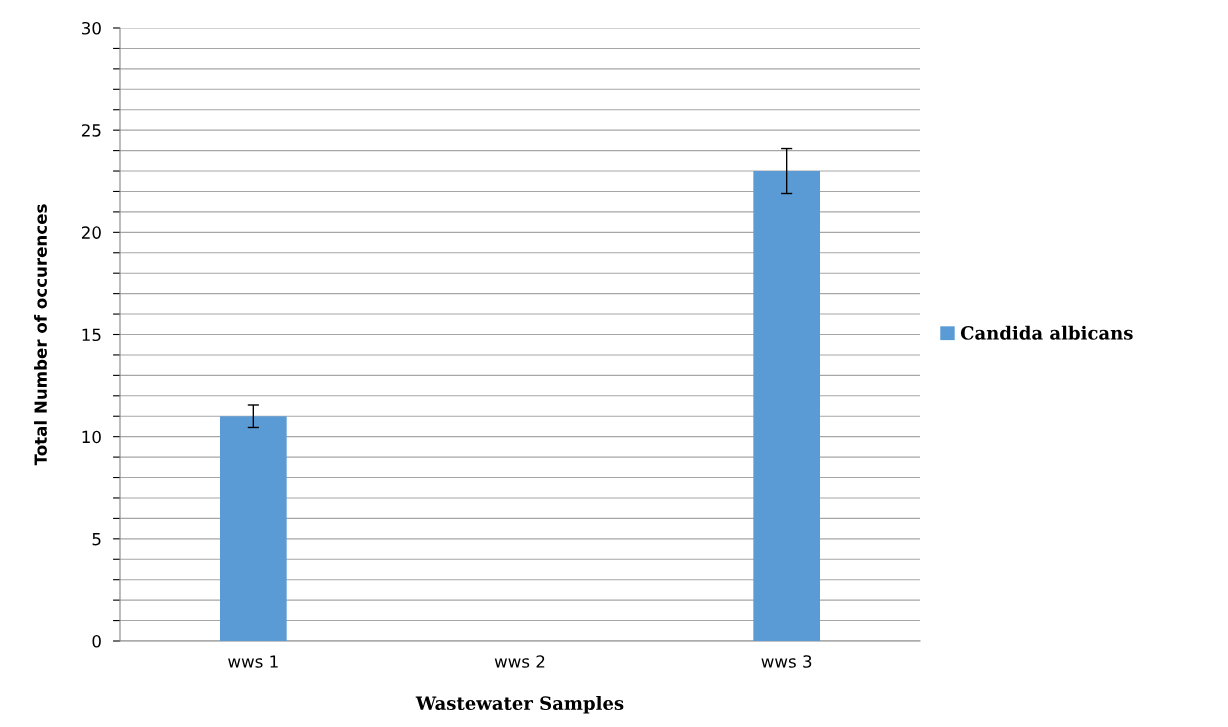 The width and height of the screenshot is (1228, 727). What do you see at coordinates (253, 661) in the screenshot?
I see `x-tick-label: wws 1` at bounding box center [253, 661].